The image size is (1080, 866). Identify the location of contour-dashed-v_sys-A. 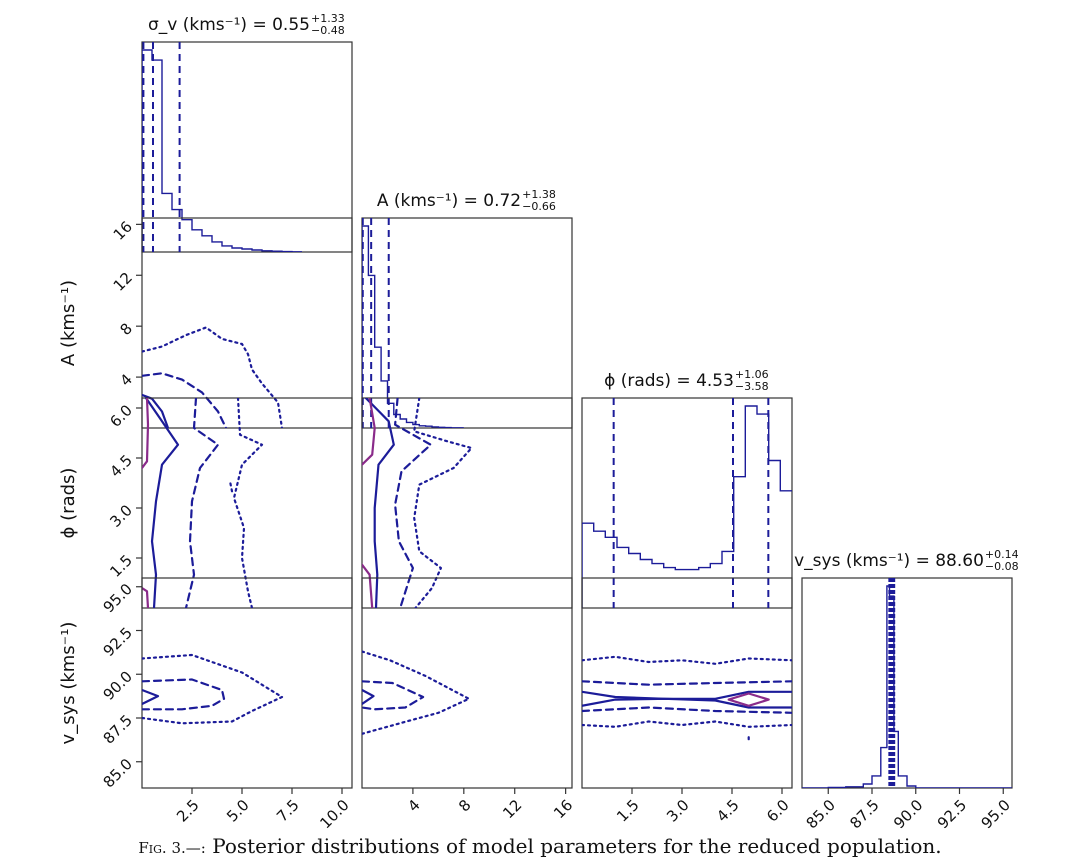
(393, 695).